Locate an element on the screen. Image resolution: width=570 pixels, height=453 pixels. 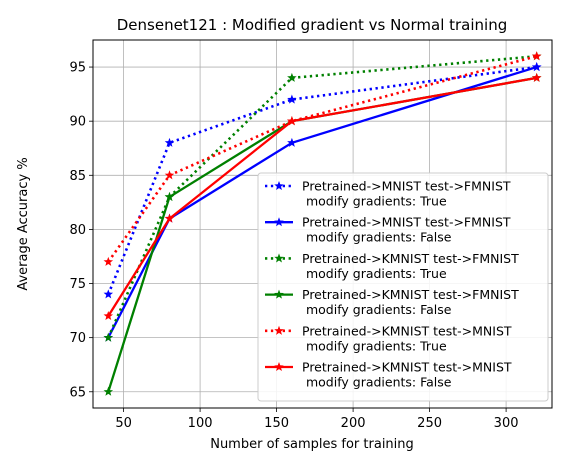
y-tick-label: 80 is located at coordinates (77, 230).